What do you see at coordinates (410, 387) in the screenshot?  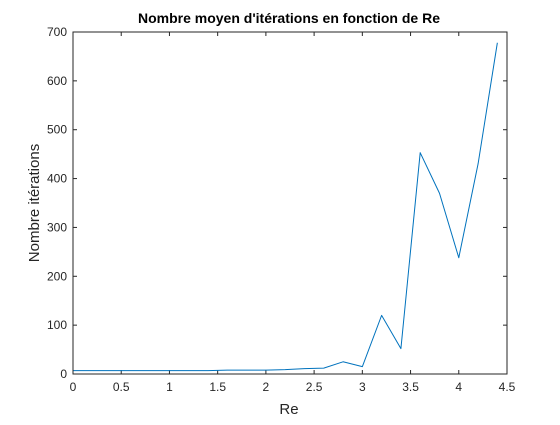 I see `x-tick-label: 3.5` at bounding box center [410, 387].